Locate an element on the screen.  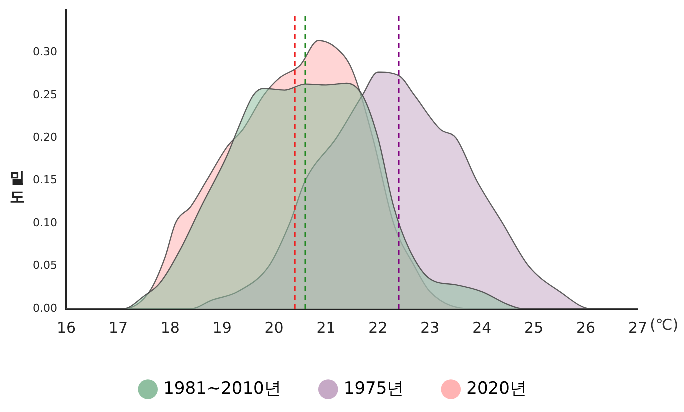
x-tick-label: 20 is located at coordinates (274, 327).